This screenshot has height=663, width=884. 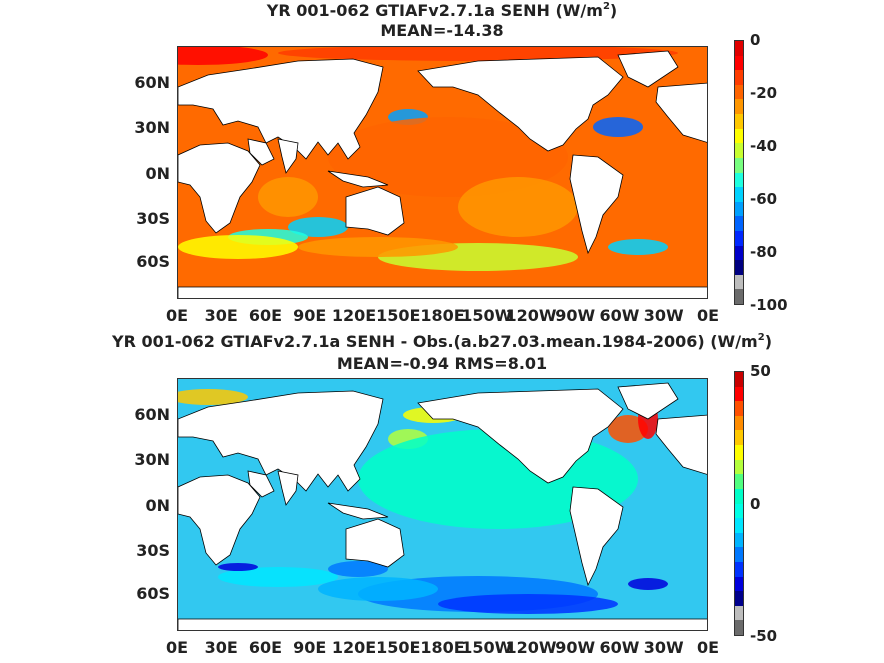 I want to click on lon-label: 60E, so click(x=265, y=647).